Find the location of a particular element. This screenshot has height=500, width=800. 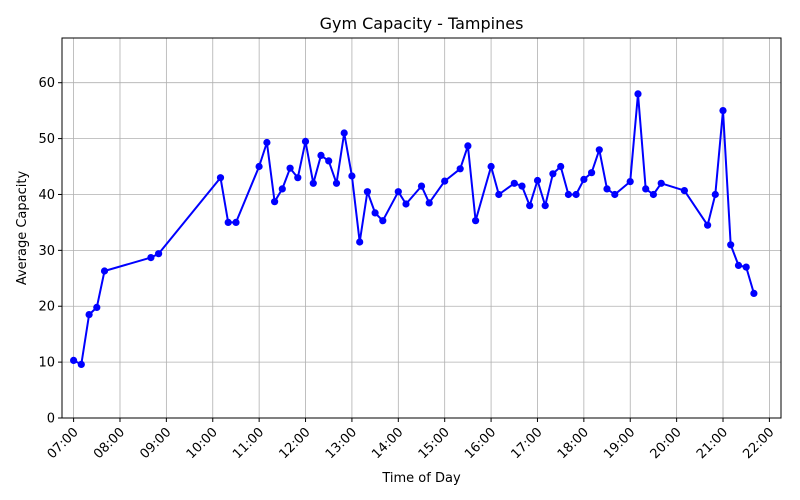

x-tick-label: 10:00 is located at coordinates (202, 443).